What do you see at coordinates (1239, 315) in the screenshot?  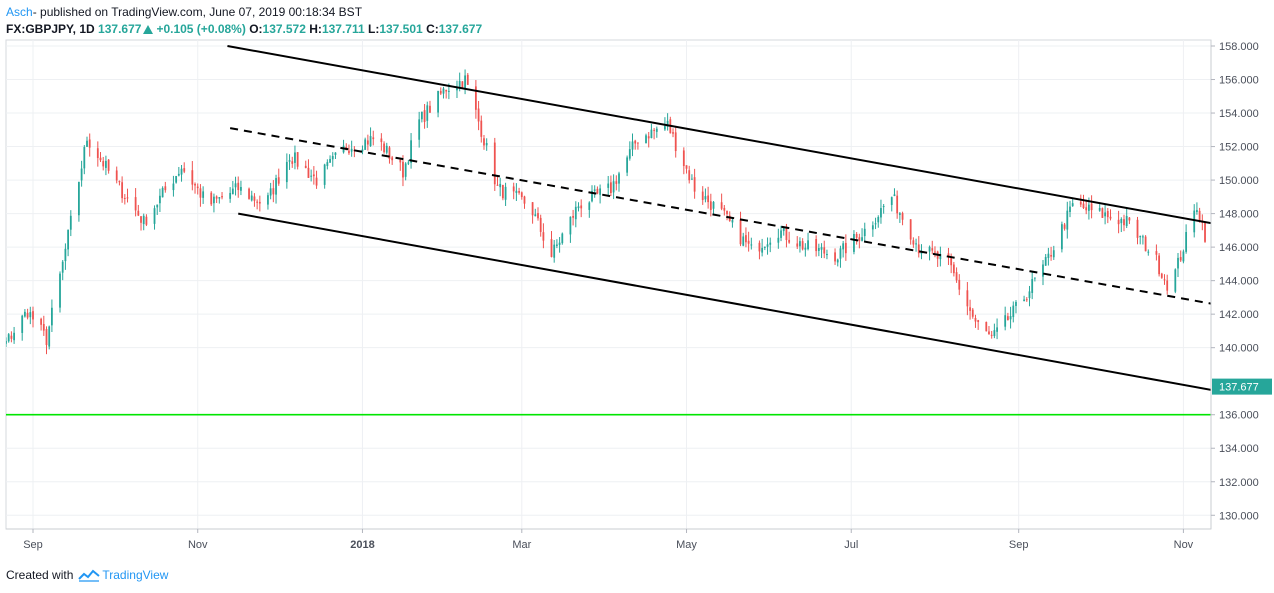 I see `price-tick-label: 142.000` at bounding box center [1239, 315].